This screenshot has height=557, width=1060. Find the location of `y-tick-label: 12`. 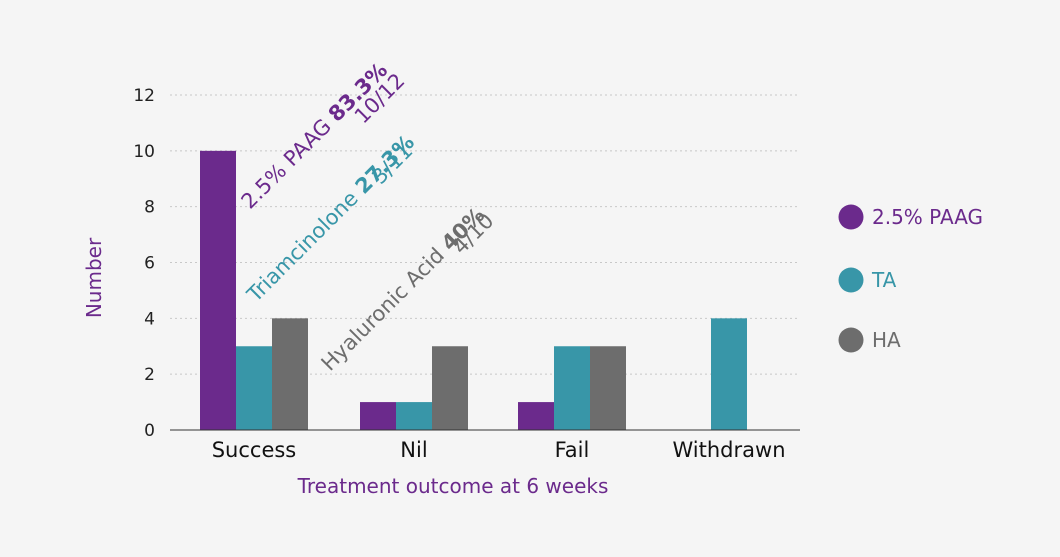

y-tick-label: 12 is located at coordinates (144, 96).